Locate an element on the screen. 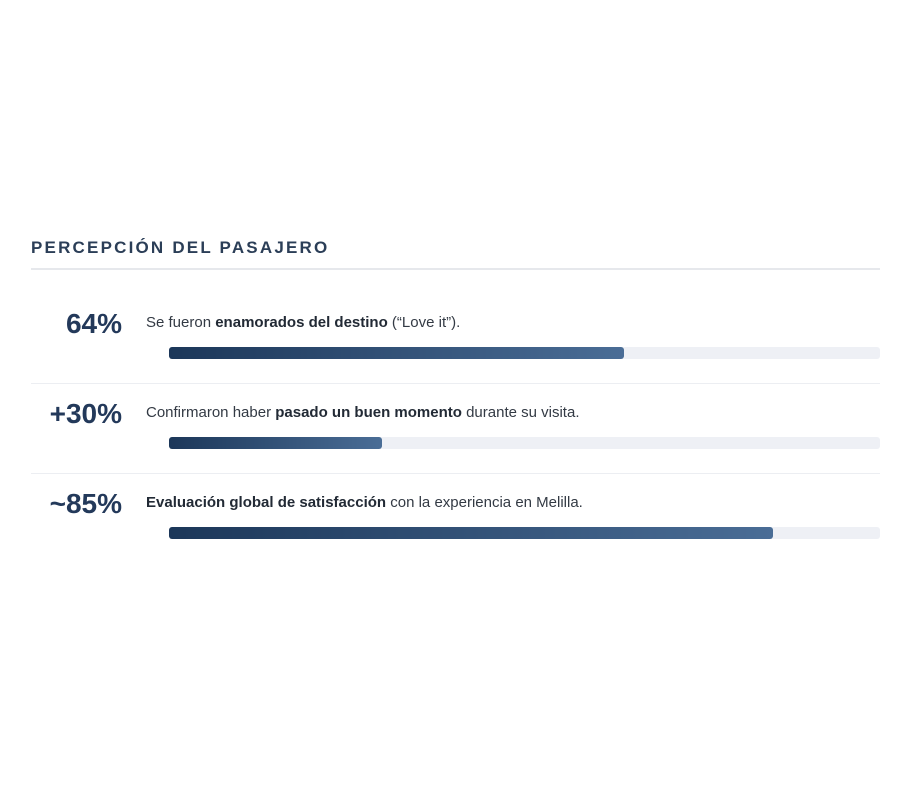  text: Se fueron is located at coordinates (181, 322).